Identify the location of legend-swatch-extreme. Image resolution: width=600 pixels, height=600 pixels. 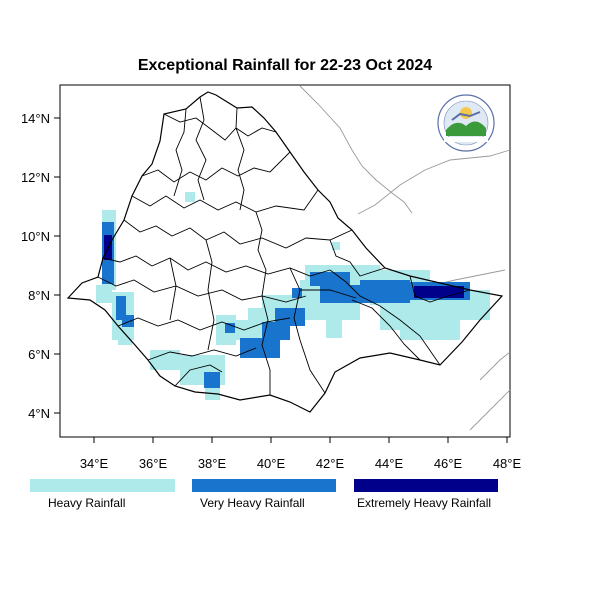
(426, 485).